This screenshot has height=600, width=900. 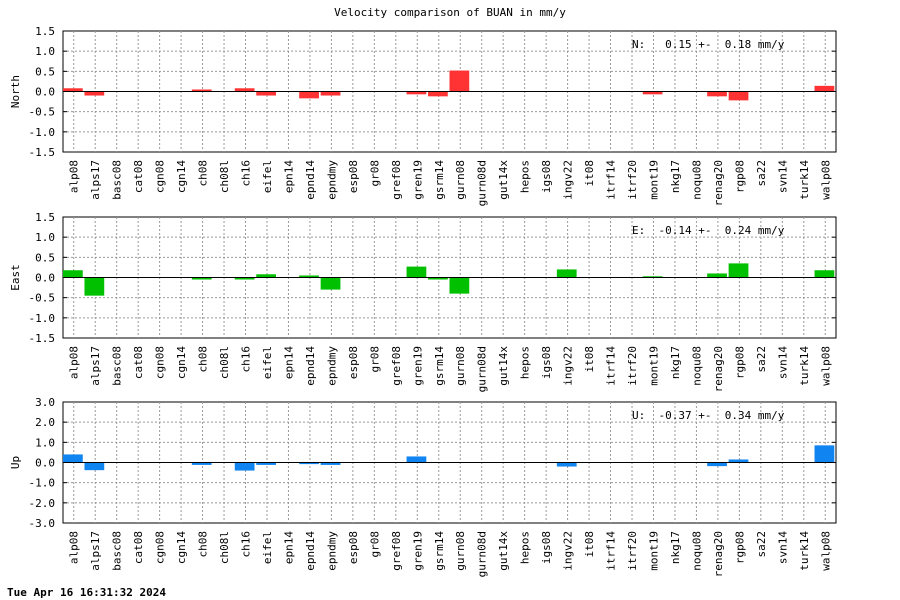 What do you see at coordinates (309, 463) in the screenshot?
I see `bar-epnd14` at bounding box center [309, 463].